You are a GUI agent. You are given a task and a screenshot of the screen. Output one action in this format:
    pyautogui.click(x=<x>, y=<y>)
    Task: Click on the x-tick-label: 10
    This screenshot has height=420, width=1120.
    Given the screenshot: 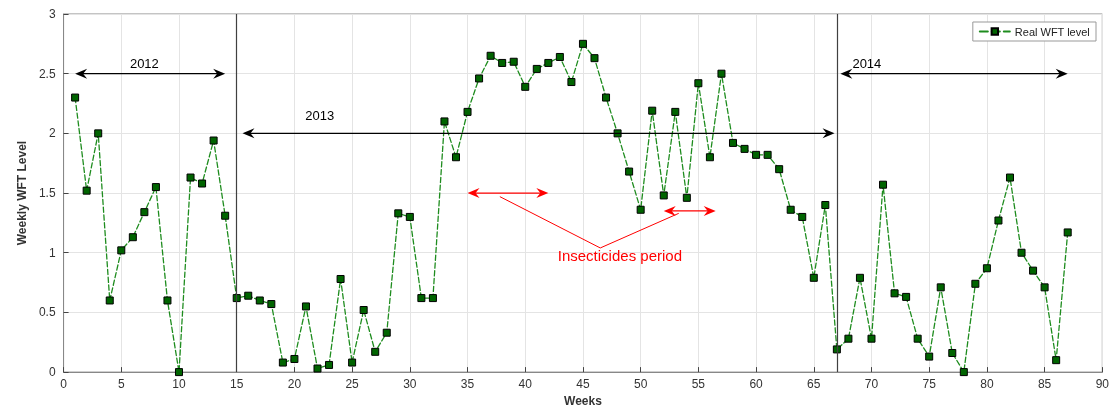 What is the action you would take?
    pyautogui.click(x=179, y=384)
    